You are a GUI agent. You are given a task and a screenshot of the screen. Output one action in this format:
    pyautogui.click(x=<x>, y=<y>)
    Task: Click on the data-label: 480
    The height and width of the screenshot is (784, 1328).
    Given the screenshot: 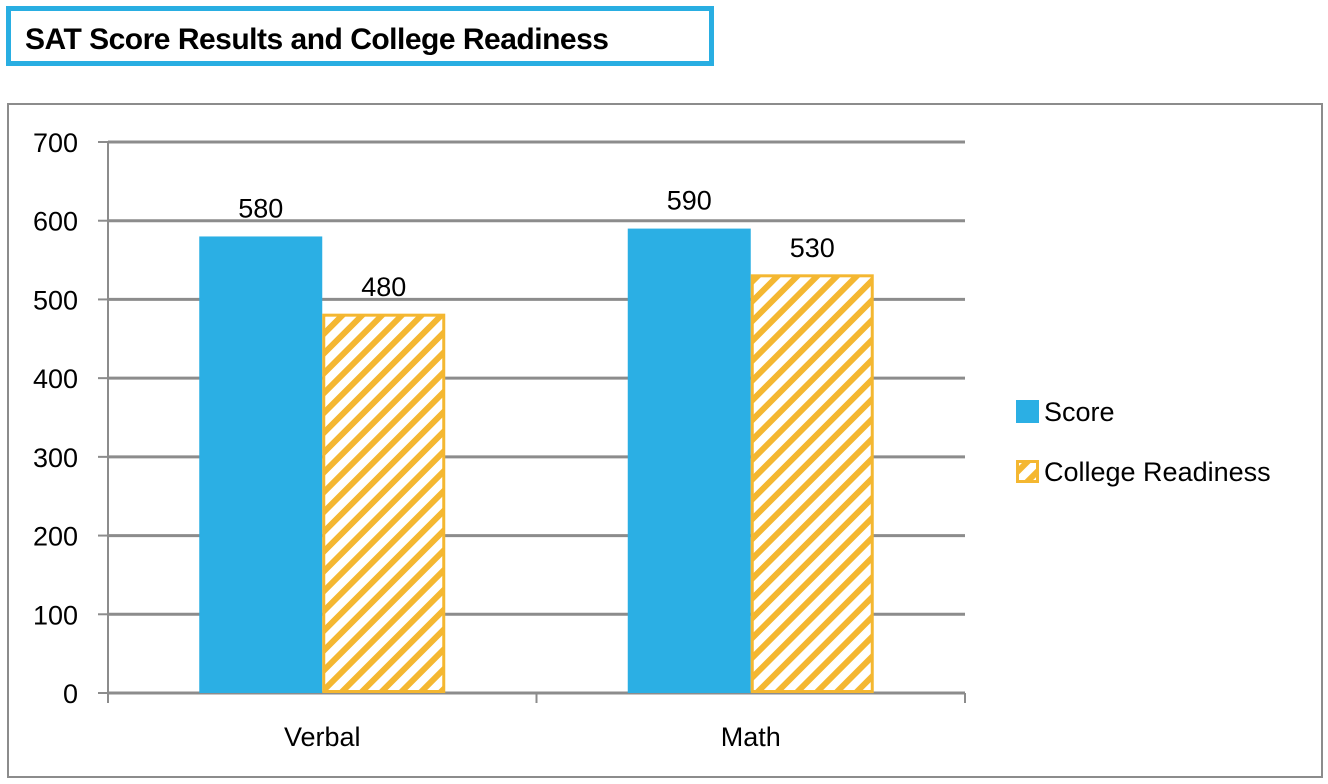 What is the action you would take?
    pyautogui.click(x=383, y=287)
    